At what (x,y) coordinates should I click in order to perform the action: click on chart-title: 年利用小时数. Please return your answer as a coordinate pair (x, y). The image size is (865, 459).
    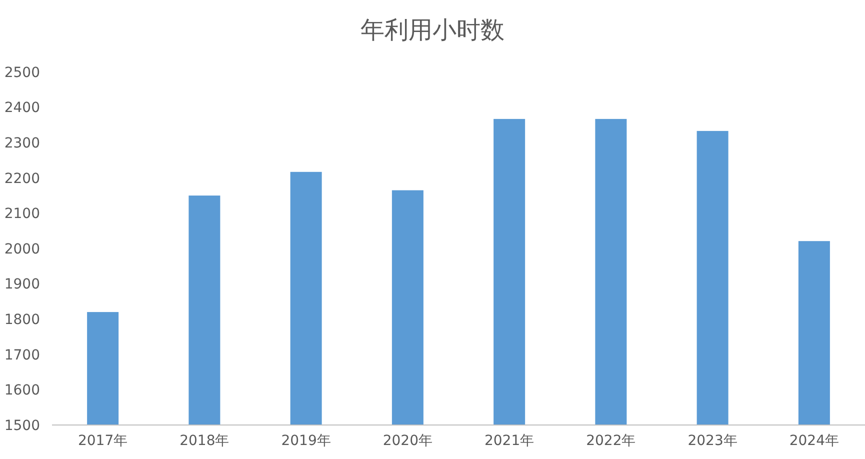
    Looking at the image, I should click on (432, 30).